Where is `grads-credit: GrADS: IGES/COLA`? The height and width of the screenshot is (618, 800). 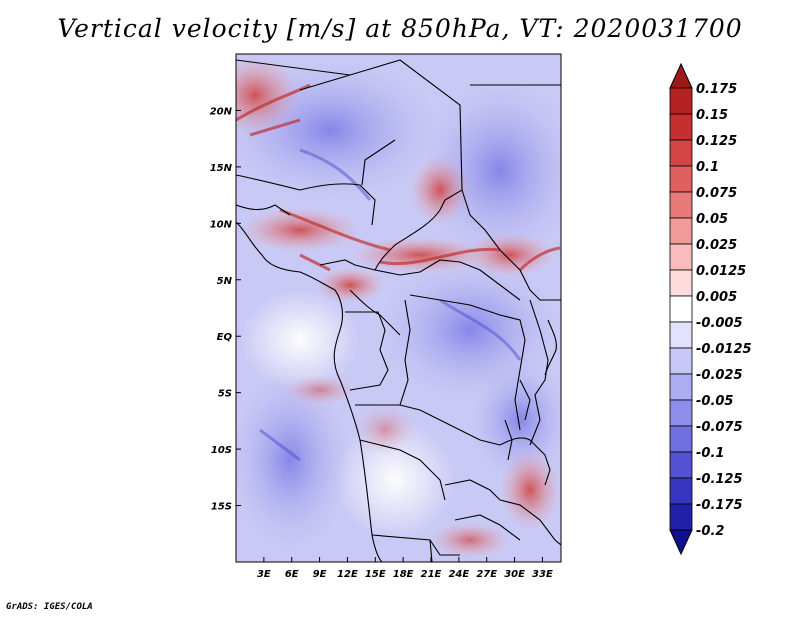 grads-credit: GrADS: IGES/COLA is located at coordinates (49, 607).